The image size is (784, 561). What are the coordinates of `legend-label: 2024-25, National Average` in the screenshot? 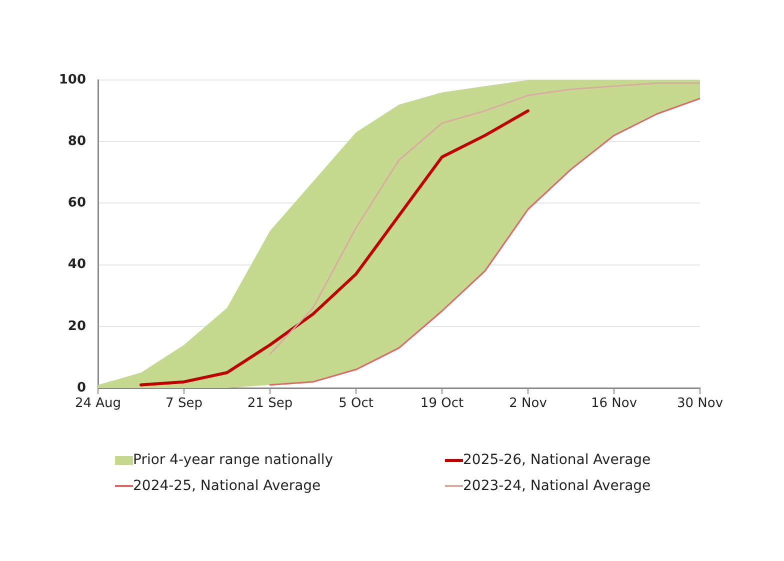 It's located at (227, 486).